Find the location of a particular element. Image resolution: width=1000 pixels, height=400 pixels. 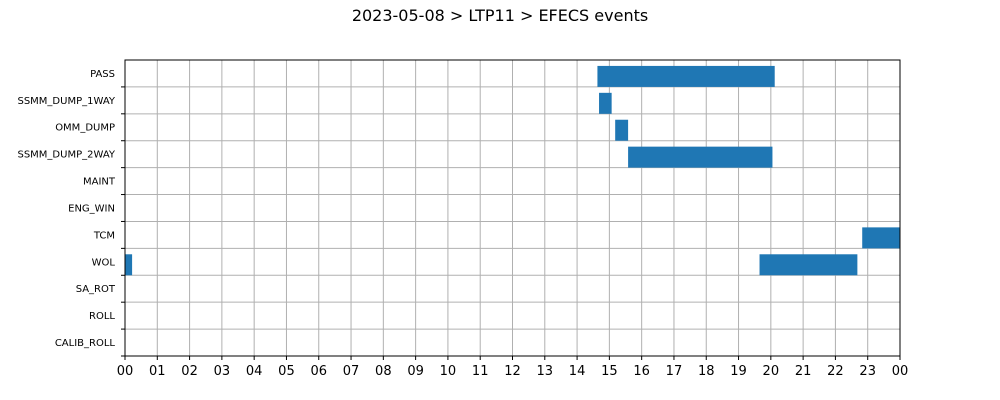

y-category-label: ENG_WIN is located at coordinates (91, 208).